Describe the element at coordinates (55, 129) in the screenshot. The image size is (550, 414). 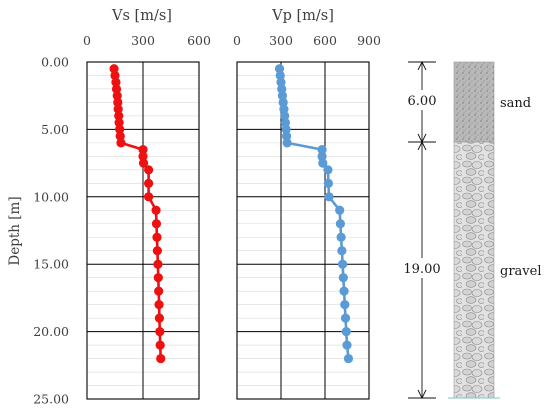
I see `depth-tick-label: 5.00` at that location.